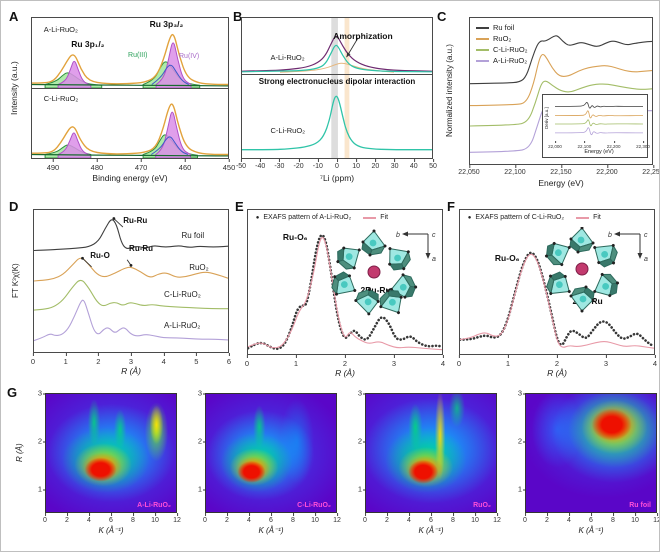  What do you see at coordinates (295, 236) in the screenshot?
I see `annotation-ruo6: Ru-O₆` at bounding box center [295, 236].